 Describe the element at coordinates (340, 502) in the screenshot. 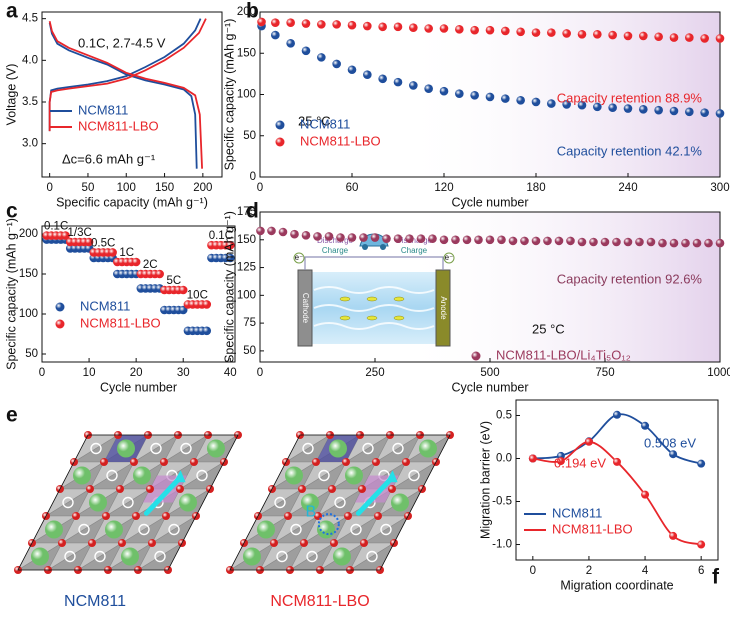

I see `cell-outline` at that location.